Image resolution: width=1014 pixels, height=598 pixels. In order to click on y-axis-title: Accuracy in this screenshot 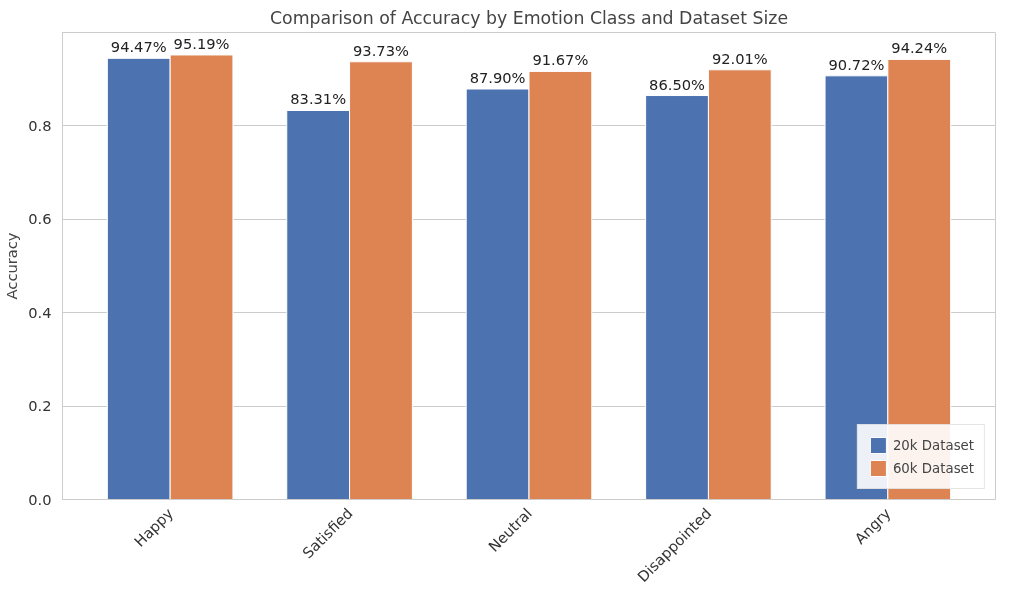, I will do `click(12, 266)`.